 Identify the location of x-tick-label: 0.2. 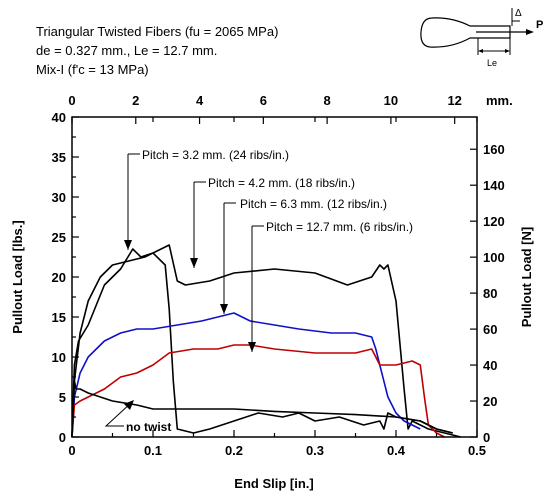
(234, 450).